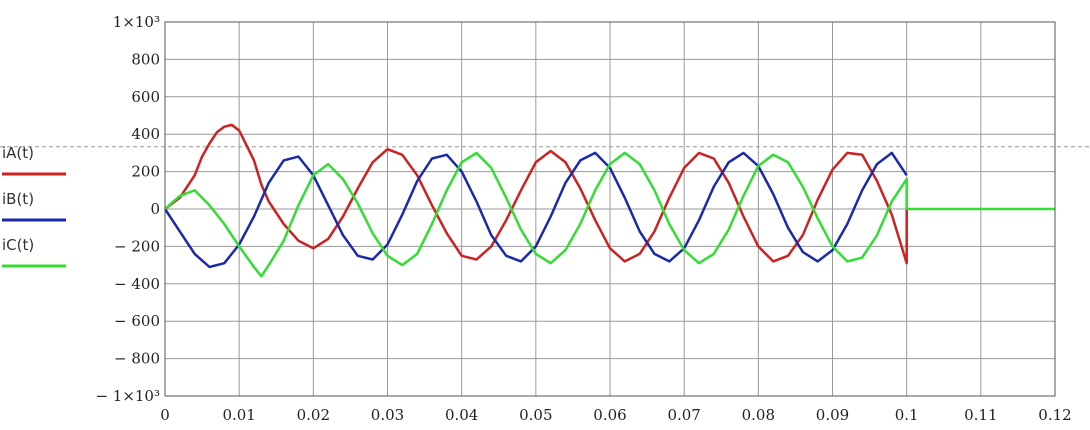 This screenshot has height=430, width=1090. Describe the element at coordinates (145, 134) in the screenshot. I see `y-tick-label: 400` at that location.